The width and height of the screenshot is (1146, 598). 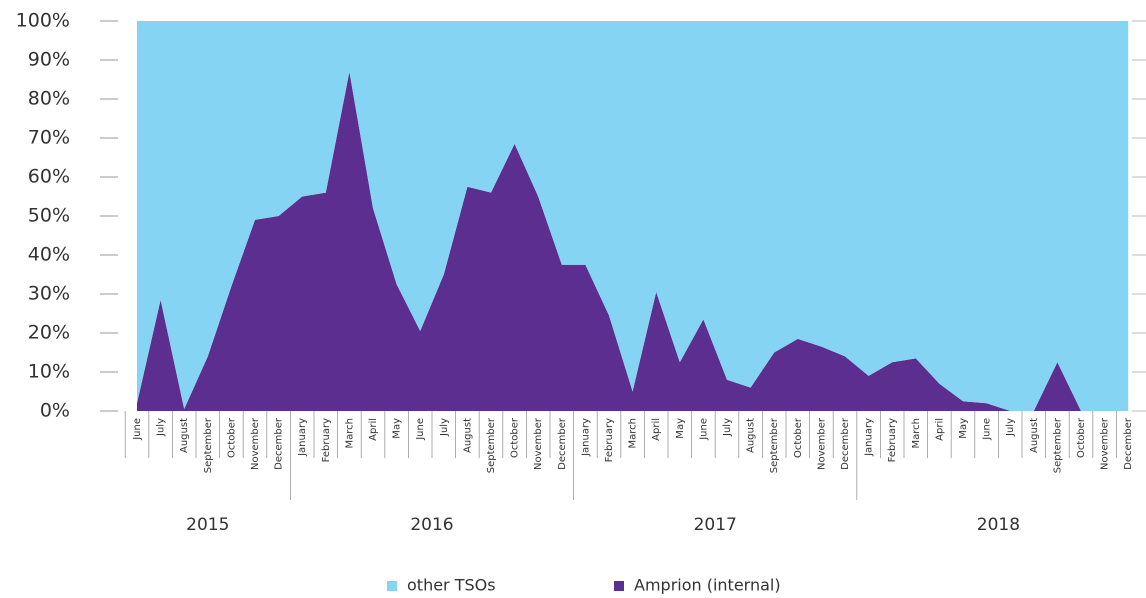 I want to click on y-tick-label: 50%, so click(x=49, y=216).